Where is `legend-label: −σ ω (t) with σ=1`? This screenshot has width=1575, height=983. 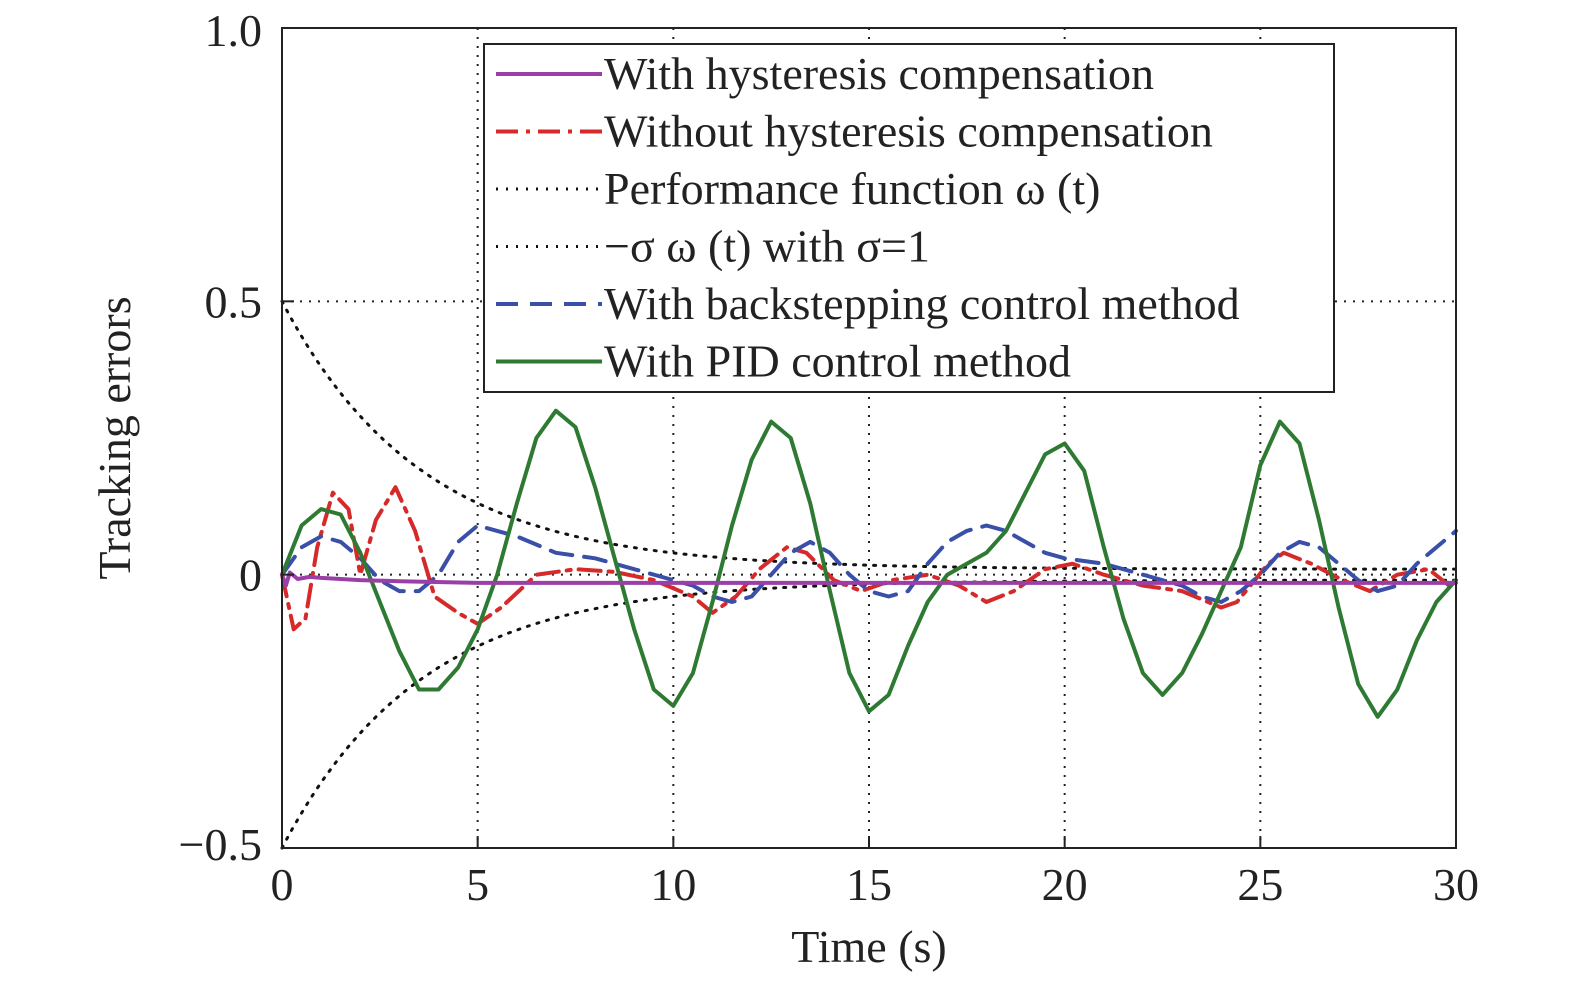 legend-label: −σ ω (t) with σ=1 is located at coordinates (767, 246).